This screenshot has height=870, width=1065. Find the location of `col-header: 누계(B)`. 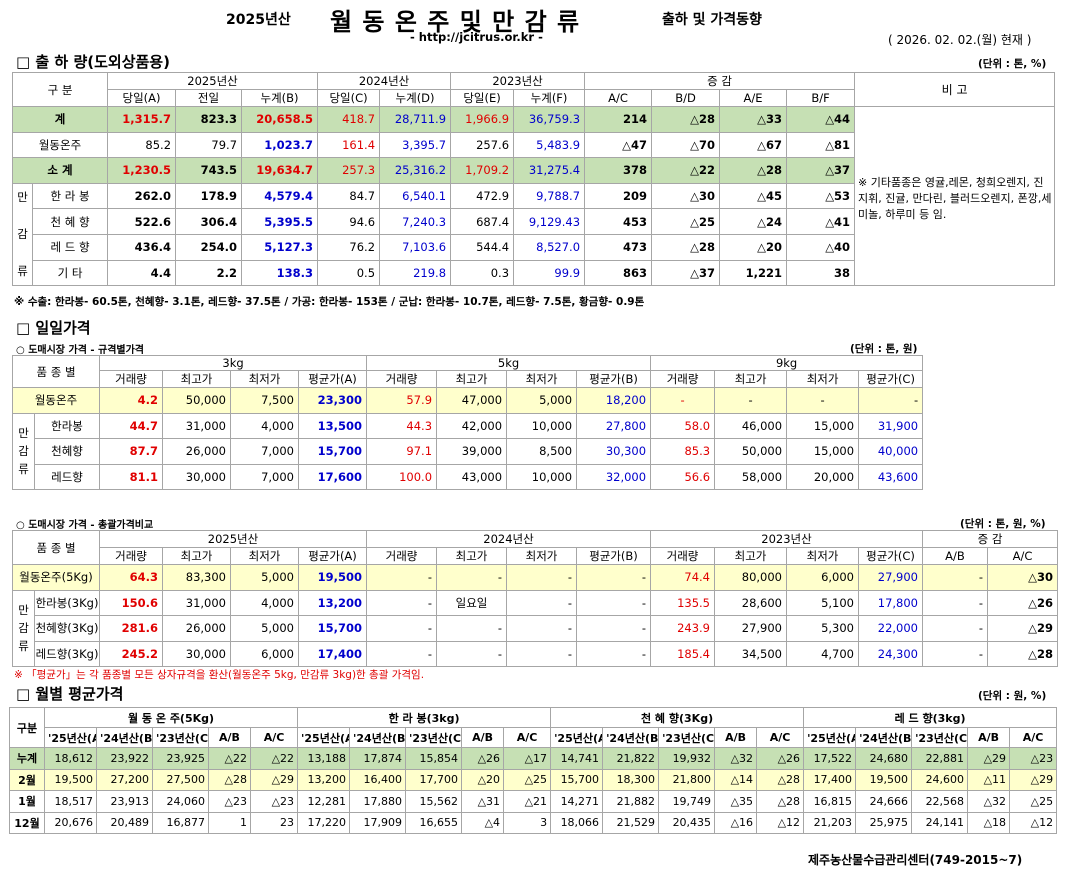

col-header: 누계(B) is located at coordinates (280, 98).